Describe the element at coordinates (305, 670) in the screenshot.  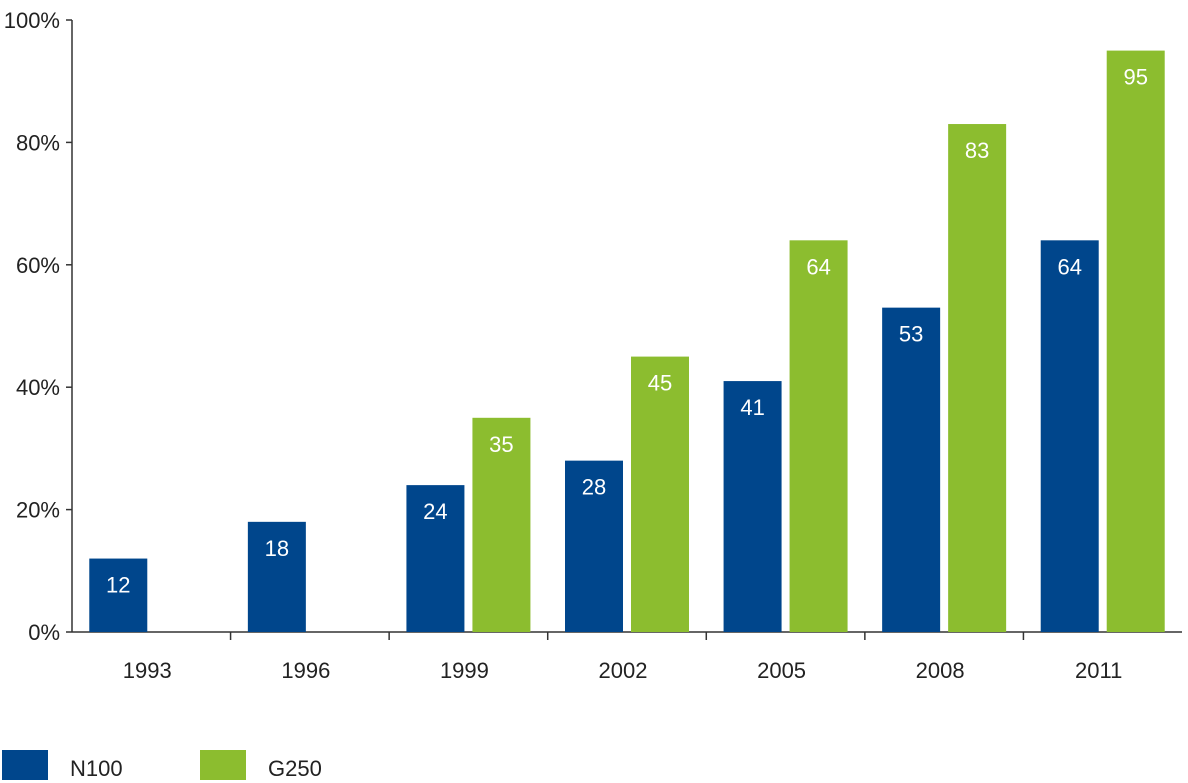
I see `x-tick-label: 1996` at that location.